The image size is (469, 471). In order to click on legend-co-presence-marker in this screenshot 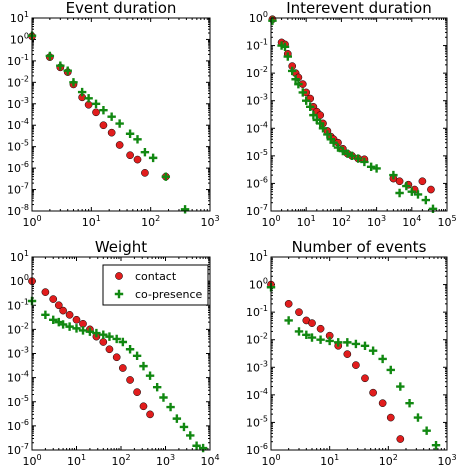, I will do `click(119, 294)`.